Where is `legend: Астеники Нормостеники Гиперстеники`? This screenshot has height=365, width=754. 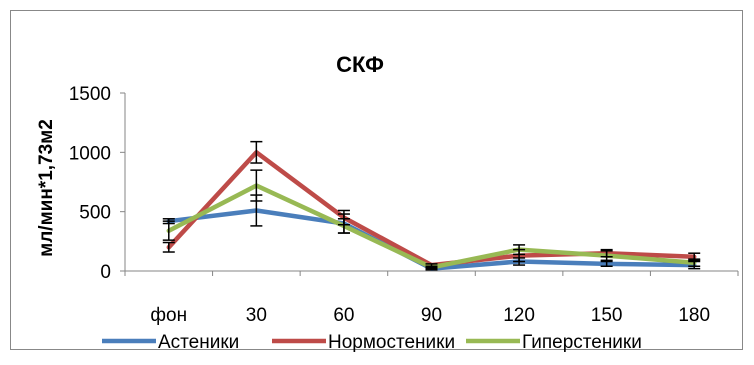 legend: Астеники Нормостеники Гиперстеники is located at coordinates (372, 342).